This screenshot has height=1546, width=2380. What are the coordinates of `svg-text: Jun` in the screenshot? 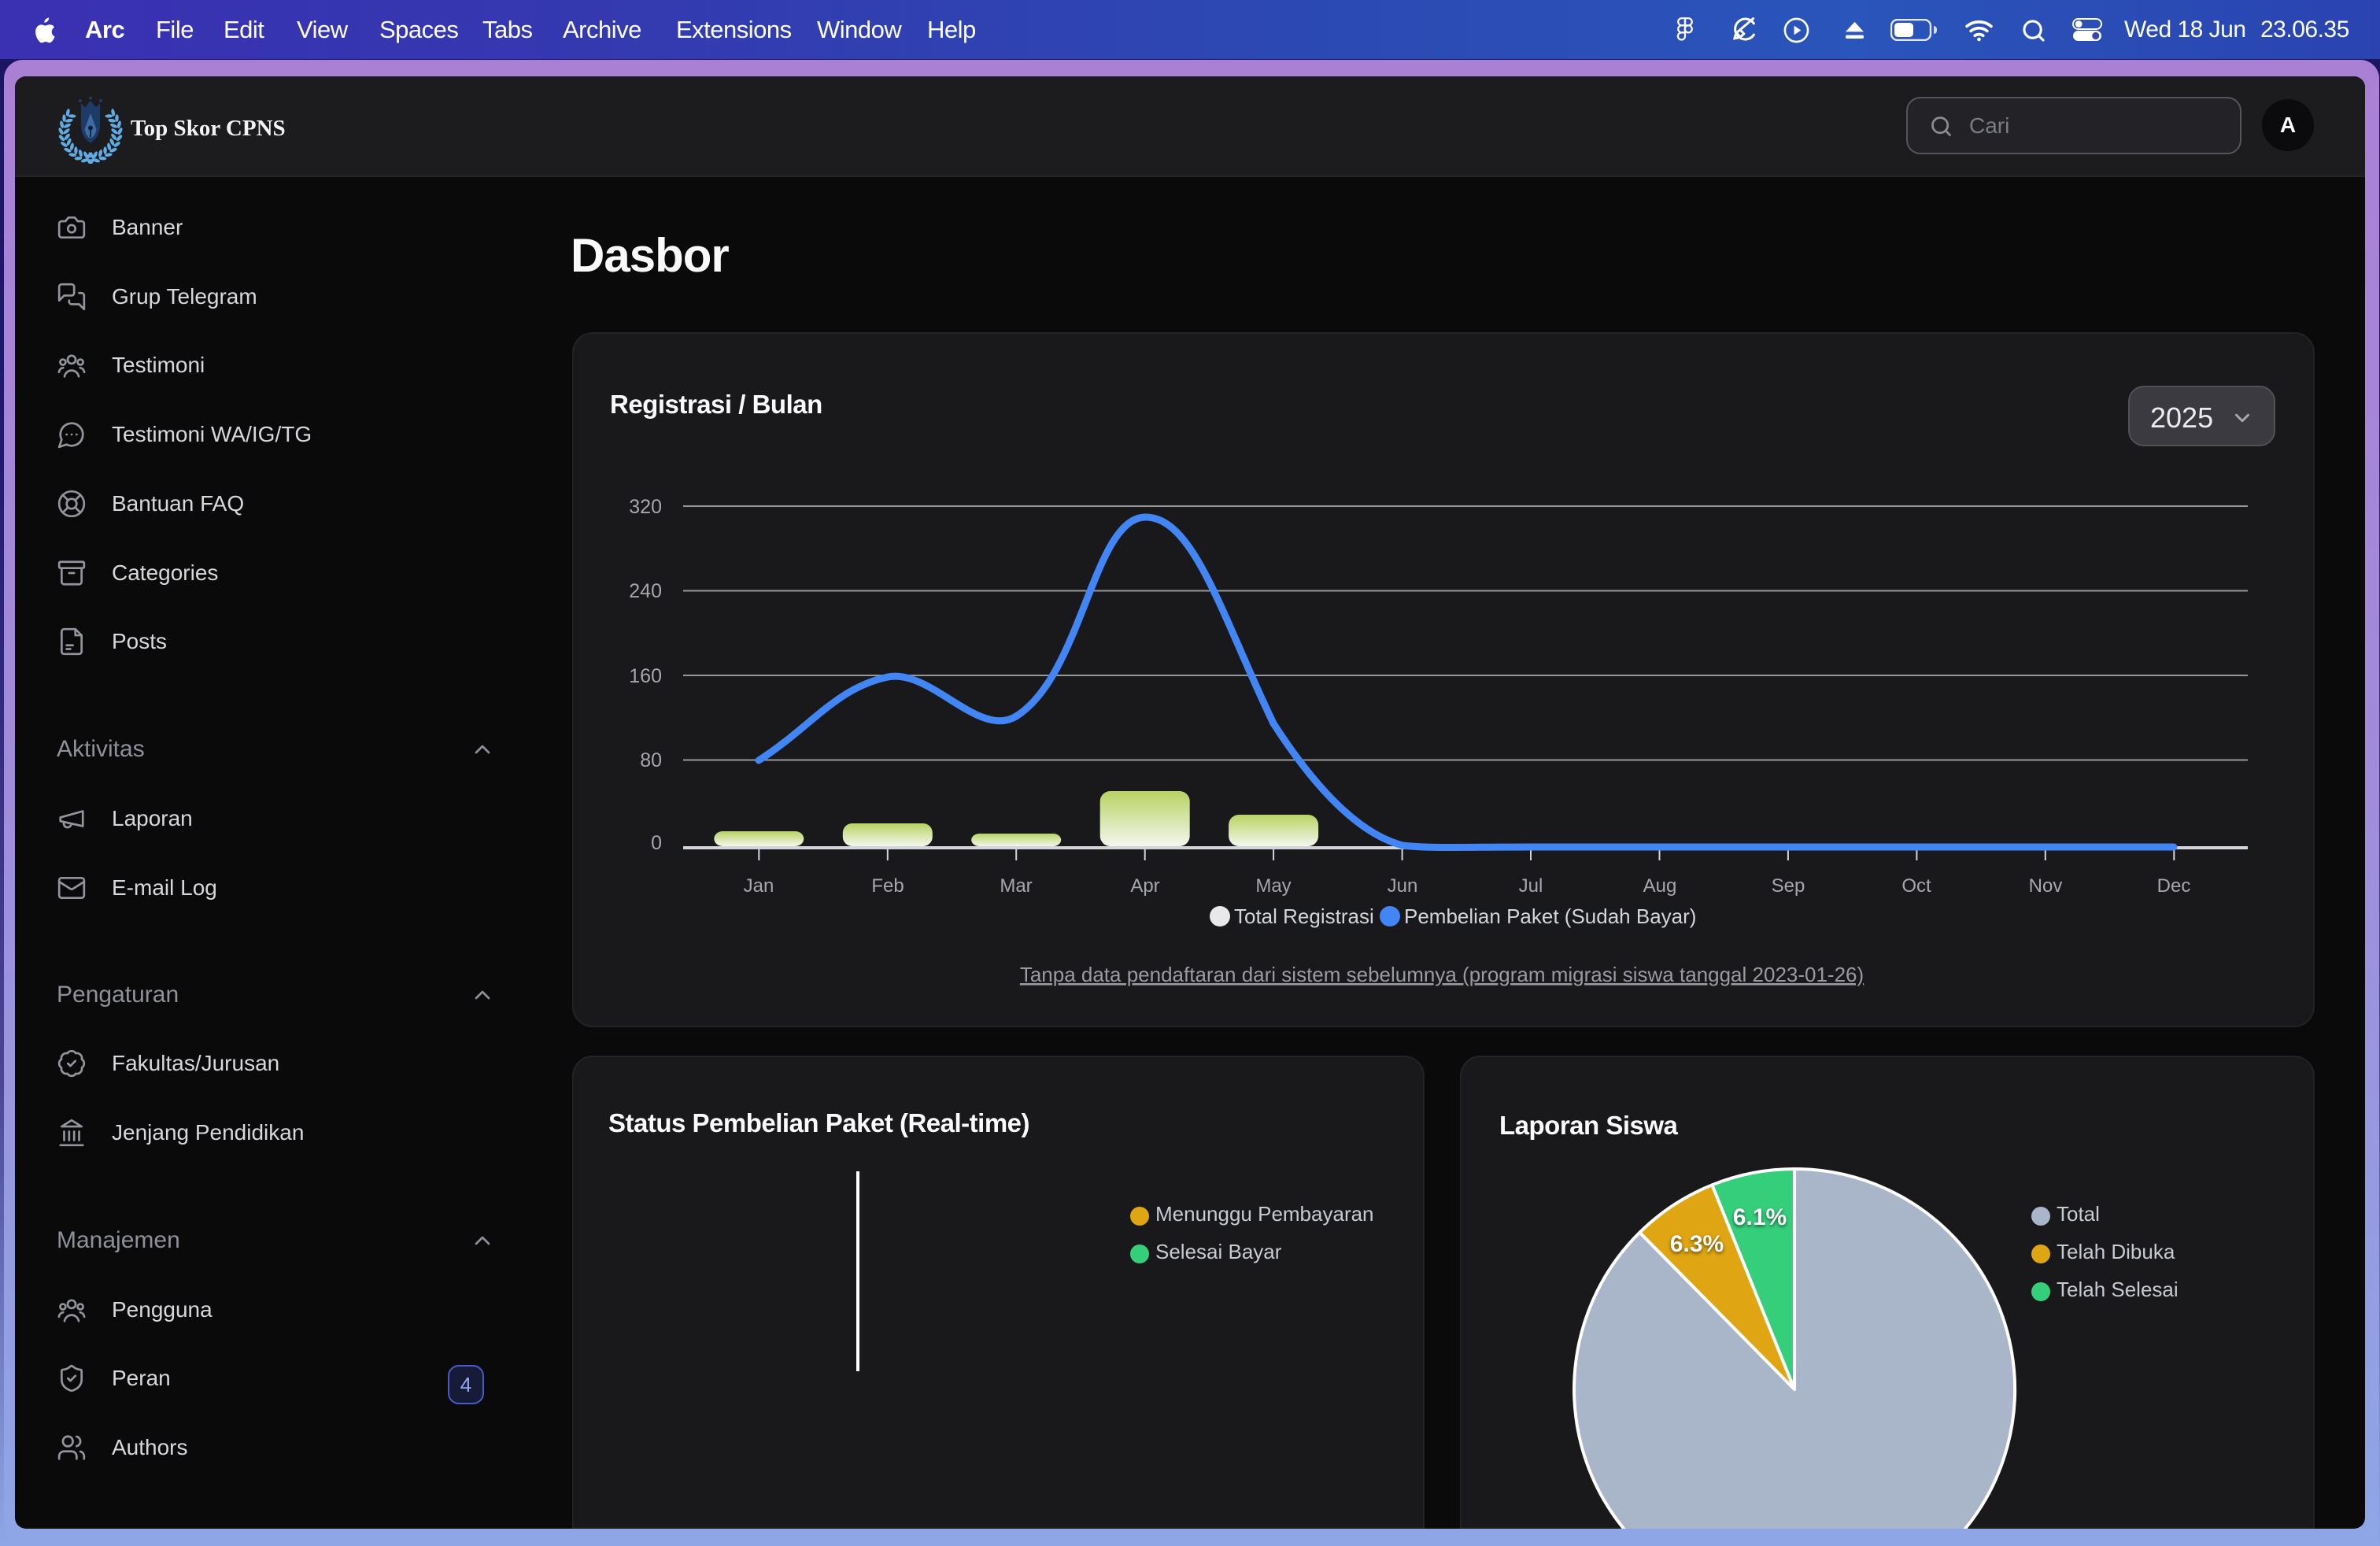 It's located at (1403, 886).